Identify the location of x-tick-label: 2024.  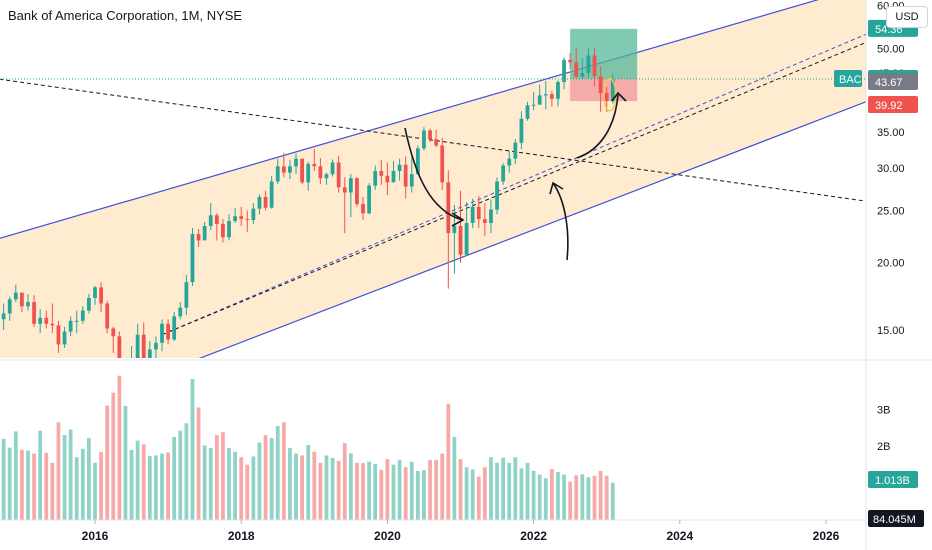
(679, 536).